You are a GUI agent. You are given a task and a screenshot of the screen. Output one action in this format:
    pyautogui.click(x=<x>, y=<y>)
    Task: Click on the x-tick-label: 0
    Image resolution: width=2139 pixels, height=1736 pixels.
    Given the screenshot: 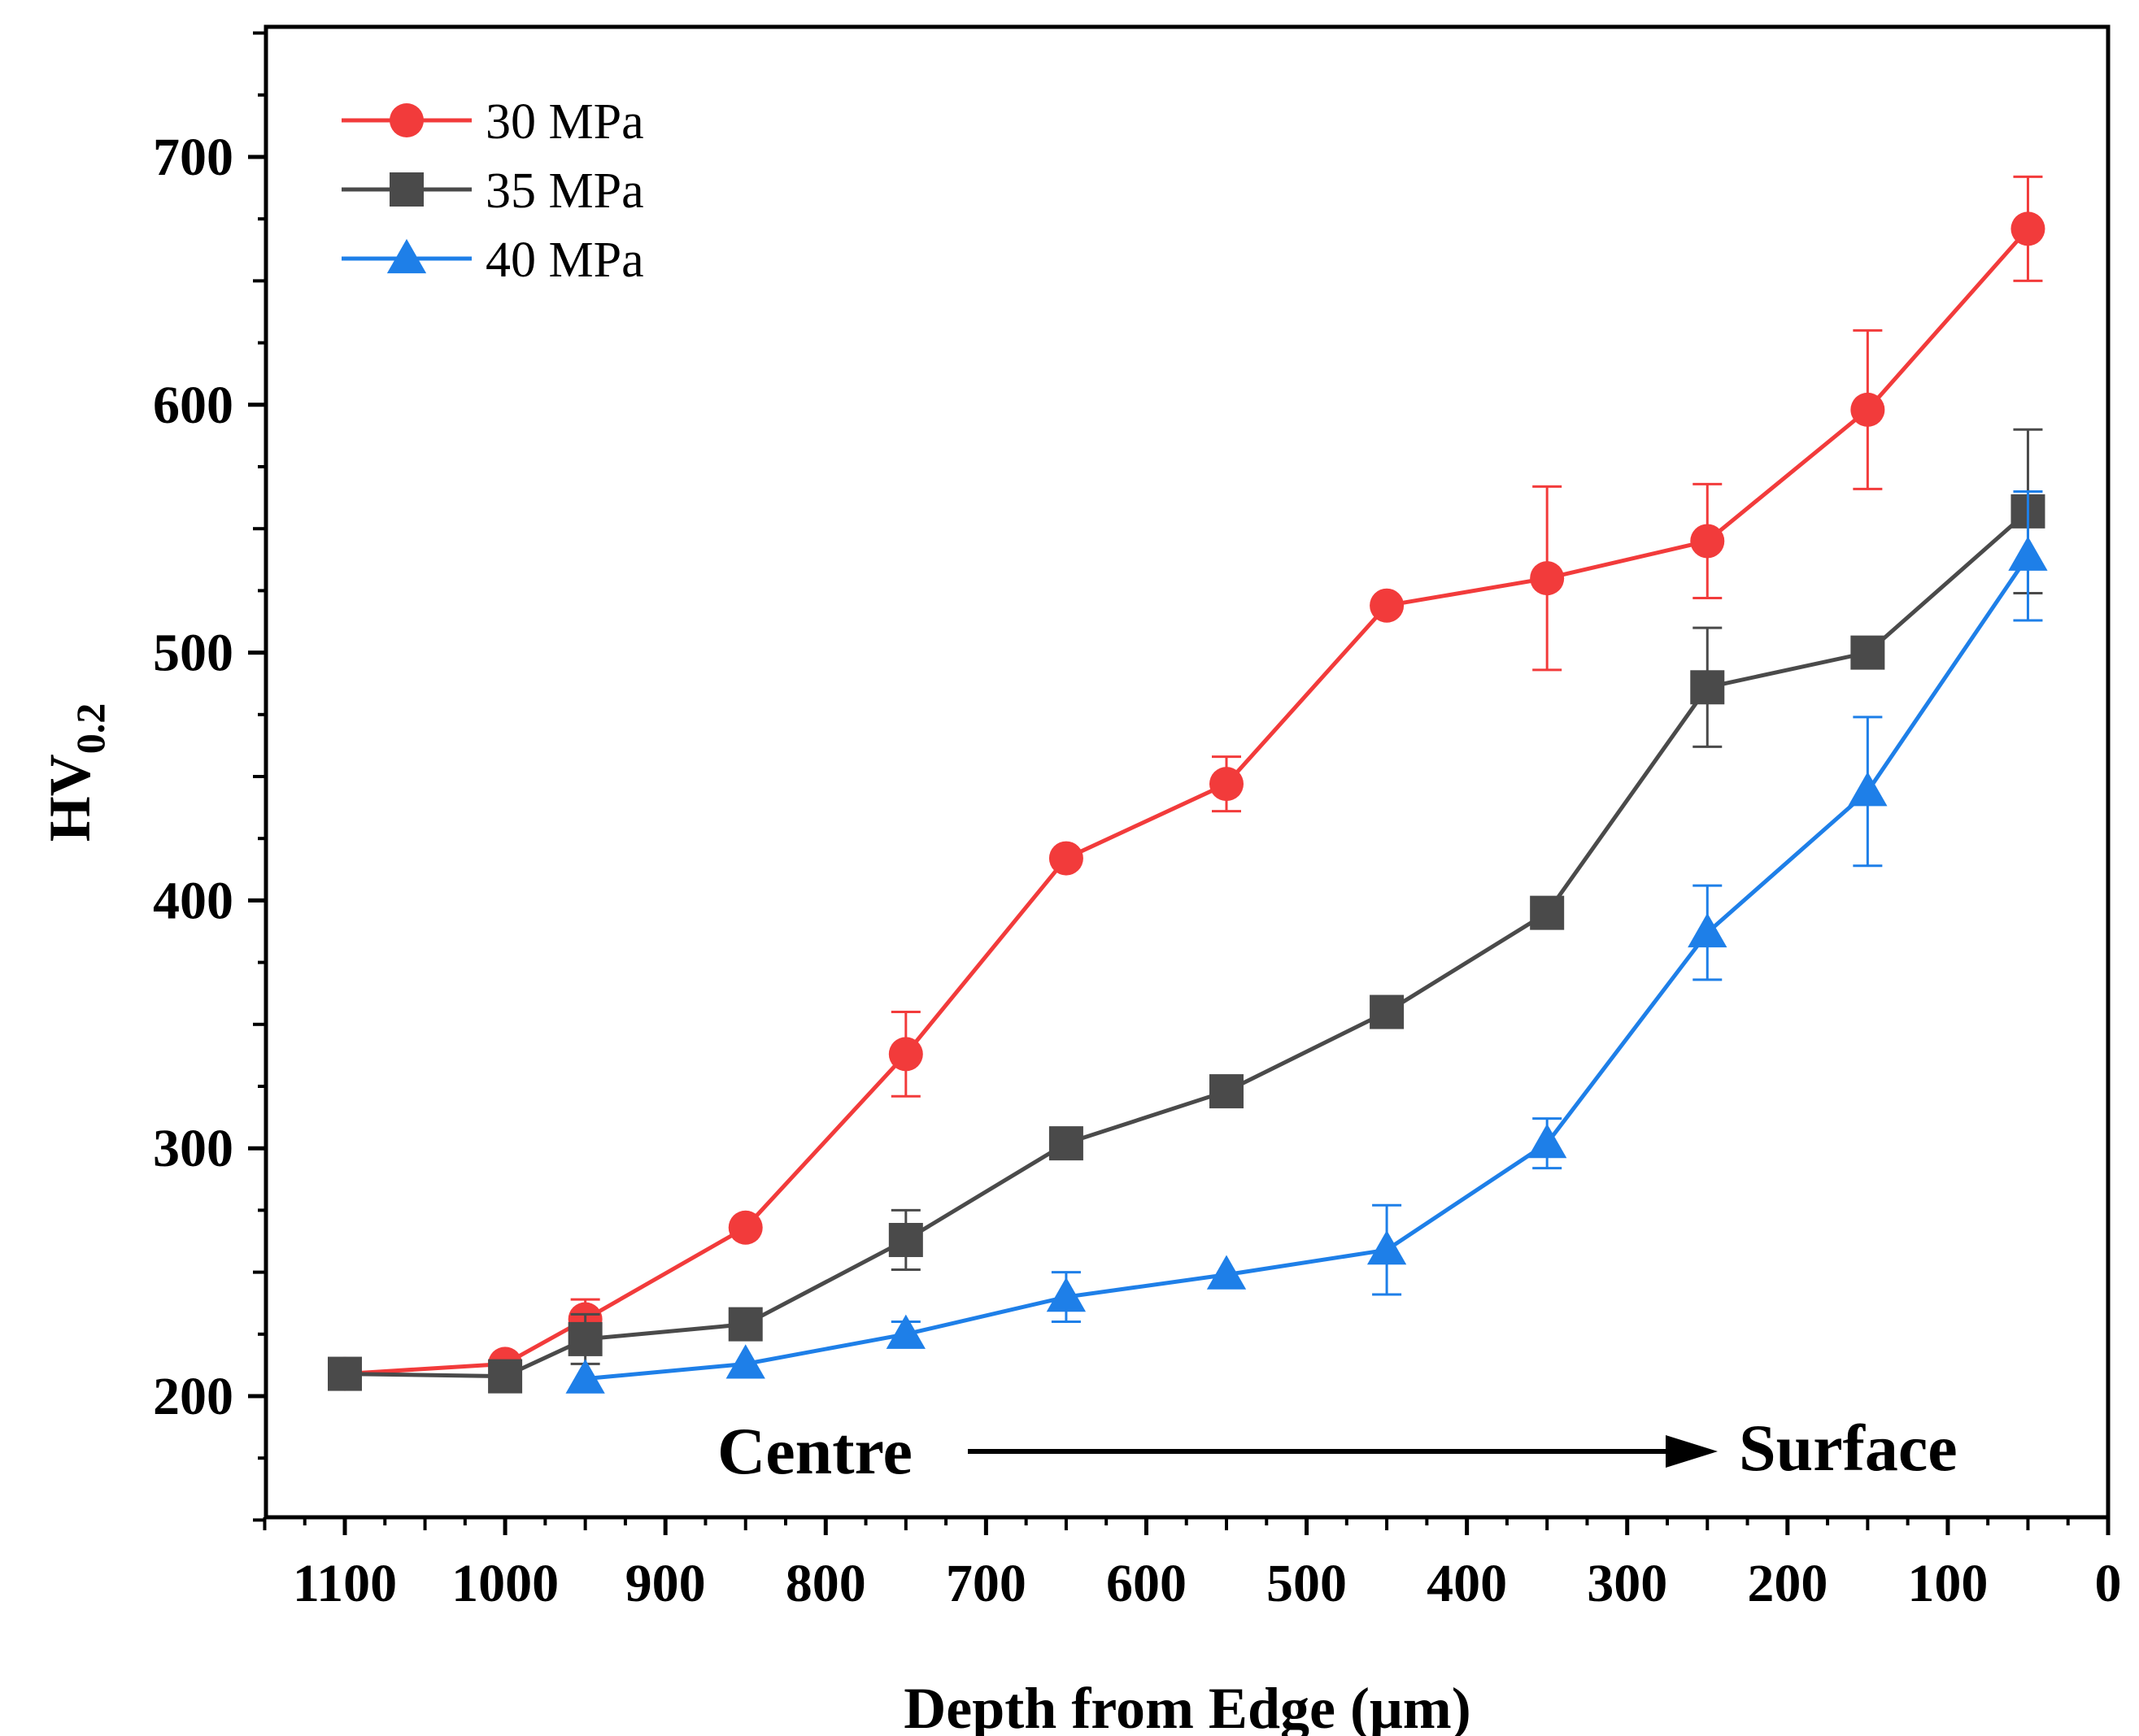 What is the action you would take?
    pyautogui.click(x=2108, y=1583)
    